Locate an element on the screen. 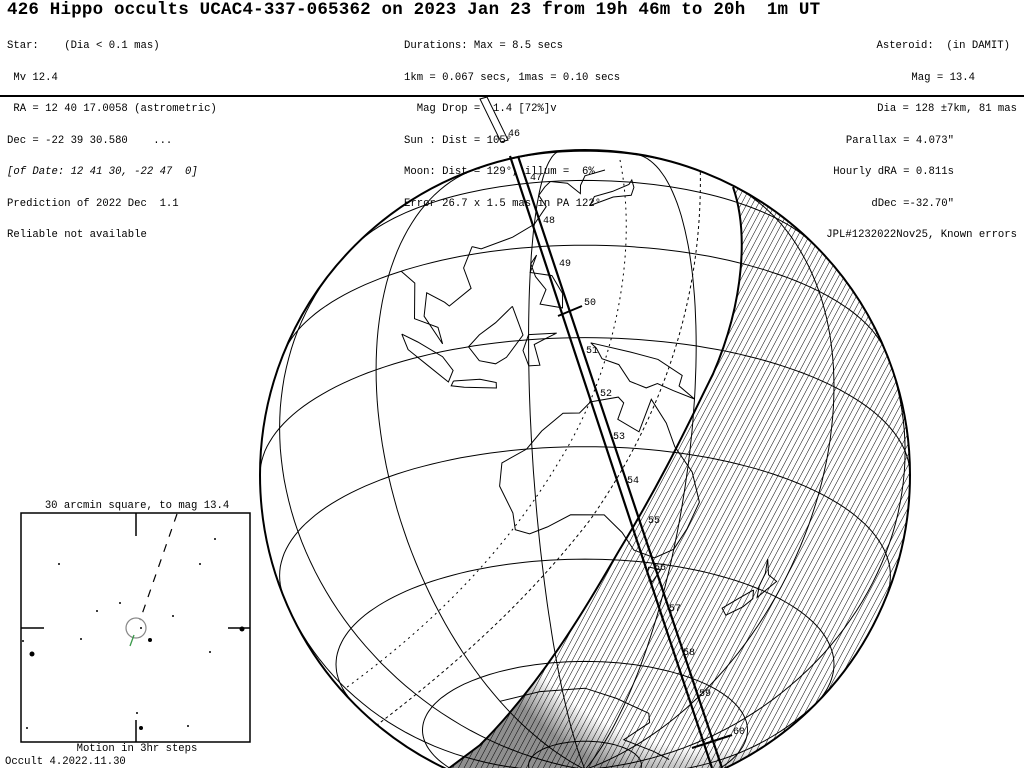  event-line: 1km = 0.067 secs, 1mas = 0.10 secs is located at coordinates (512, 77).